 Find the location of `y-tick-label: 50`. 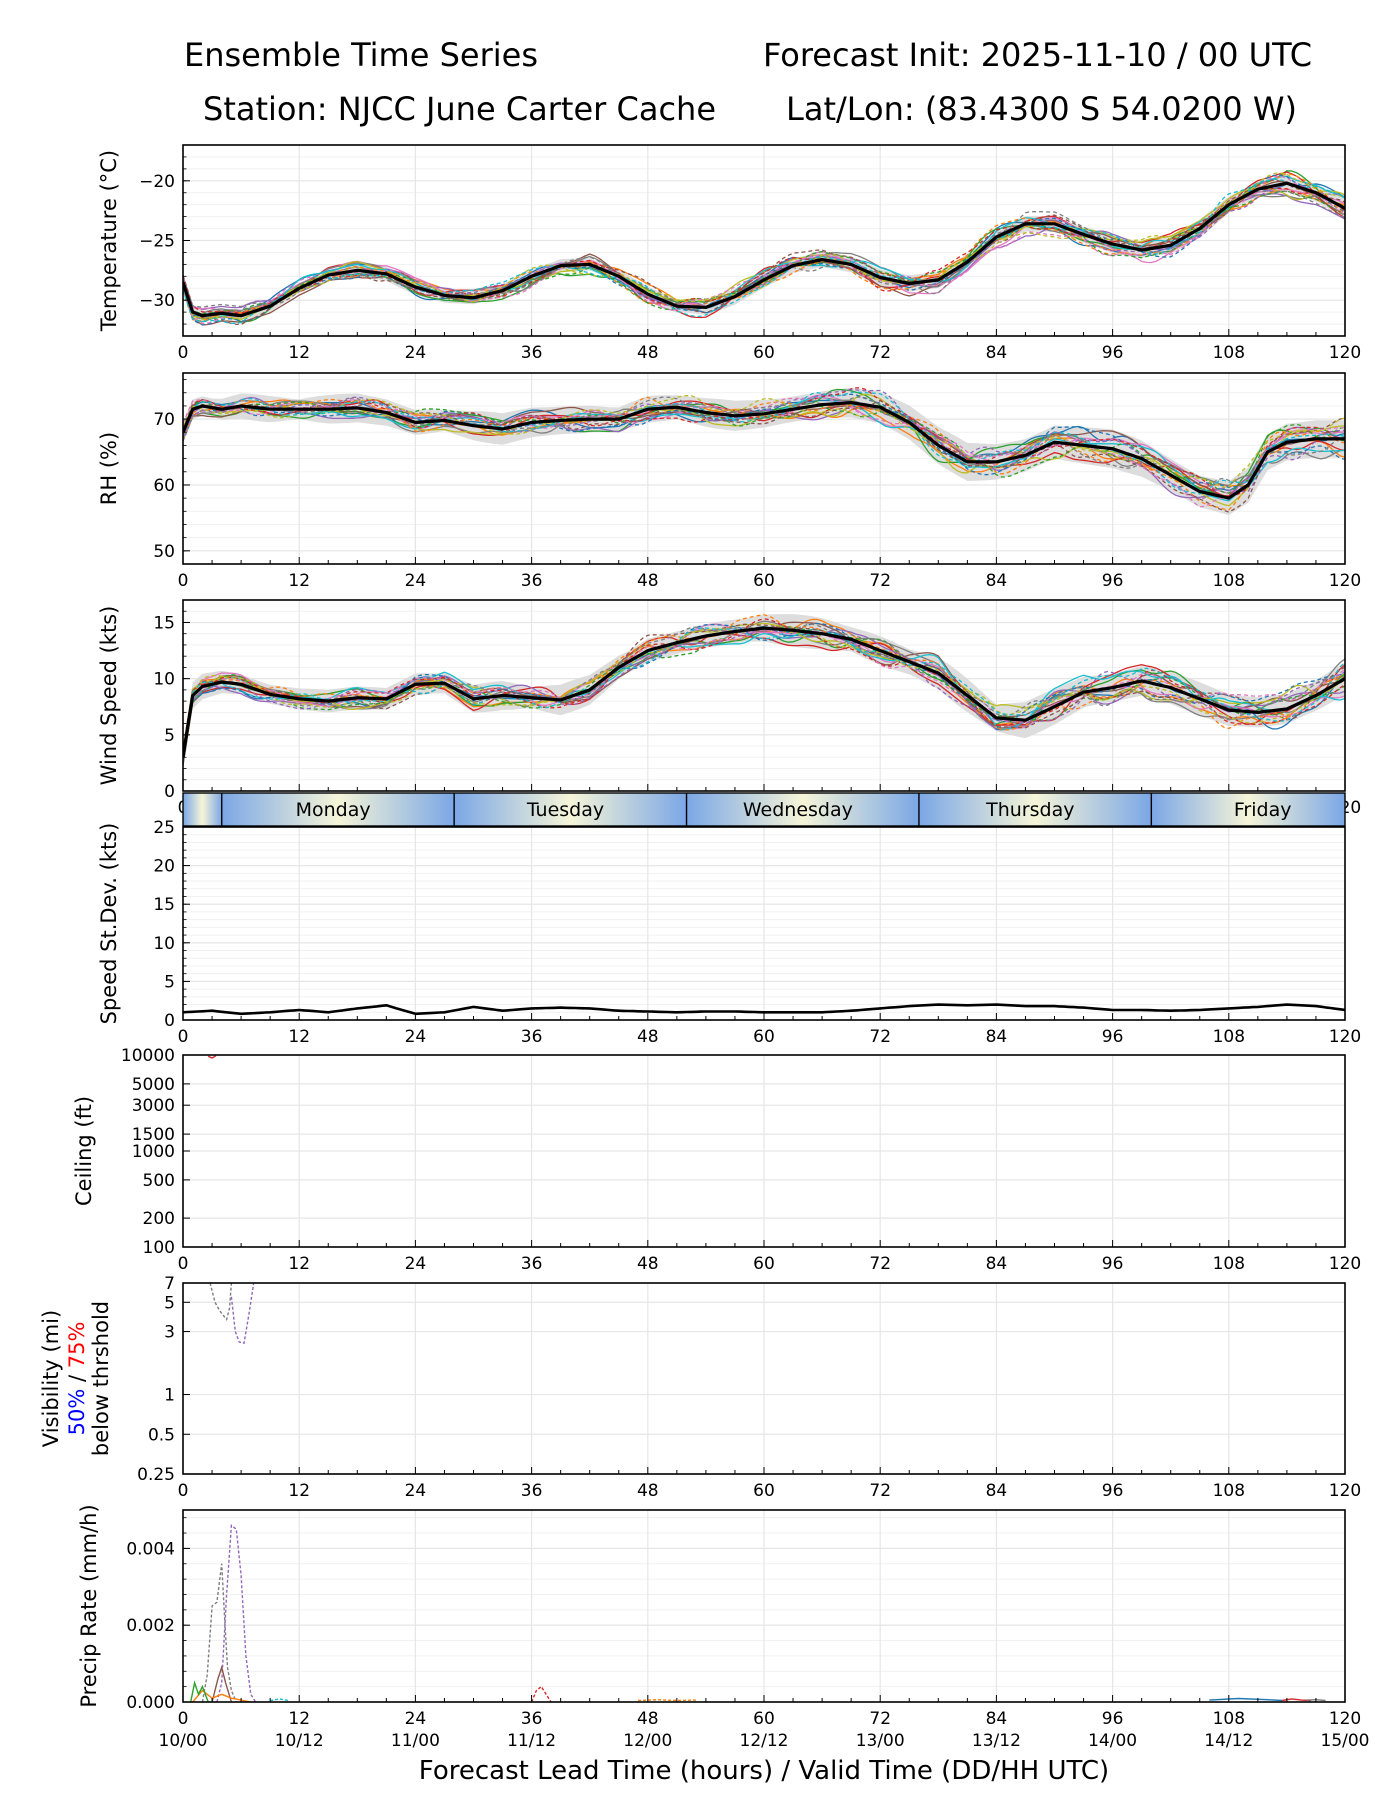

y-tick-label: 50 is located at coordinates (164, 552).